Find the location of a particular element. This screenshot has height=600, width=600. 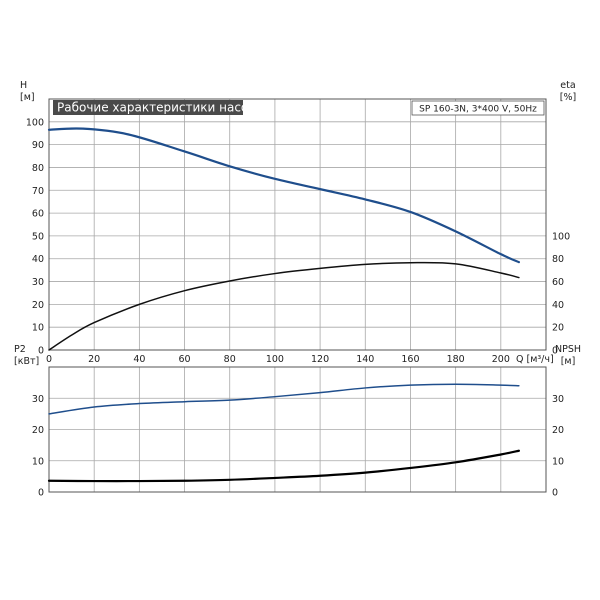

chart-subtitle-box is located at coordinates (478, 108).